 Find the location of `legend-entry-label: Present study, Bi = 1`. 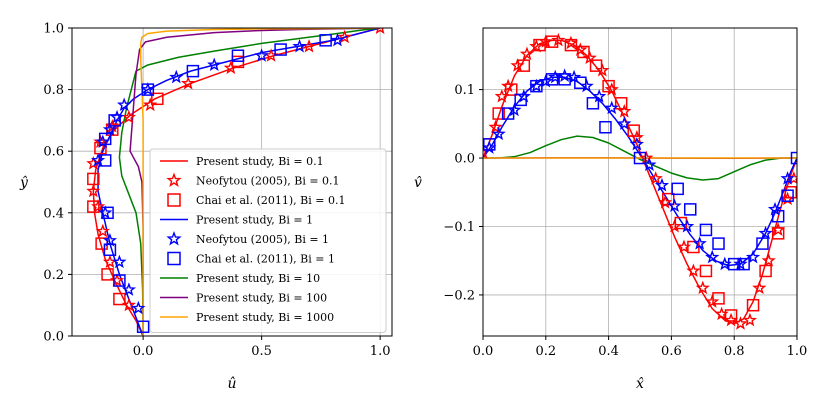

legend-entry-label: Present study, Bi = 1 is located at coordinates (254, 220).